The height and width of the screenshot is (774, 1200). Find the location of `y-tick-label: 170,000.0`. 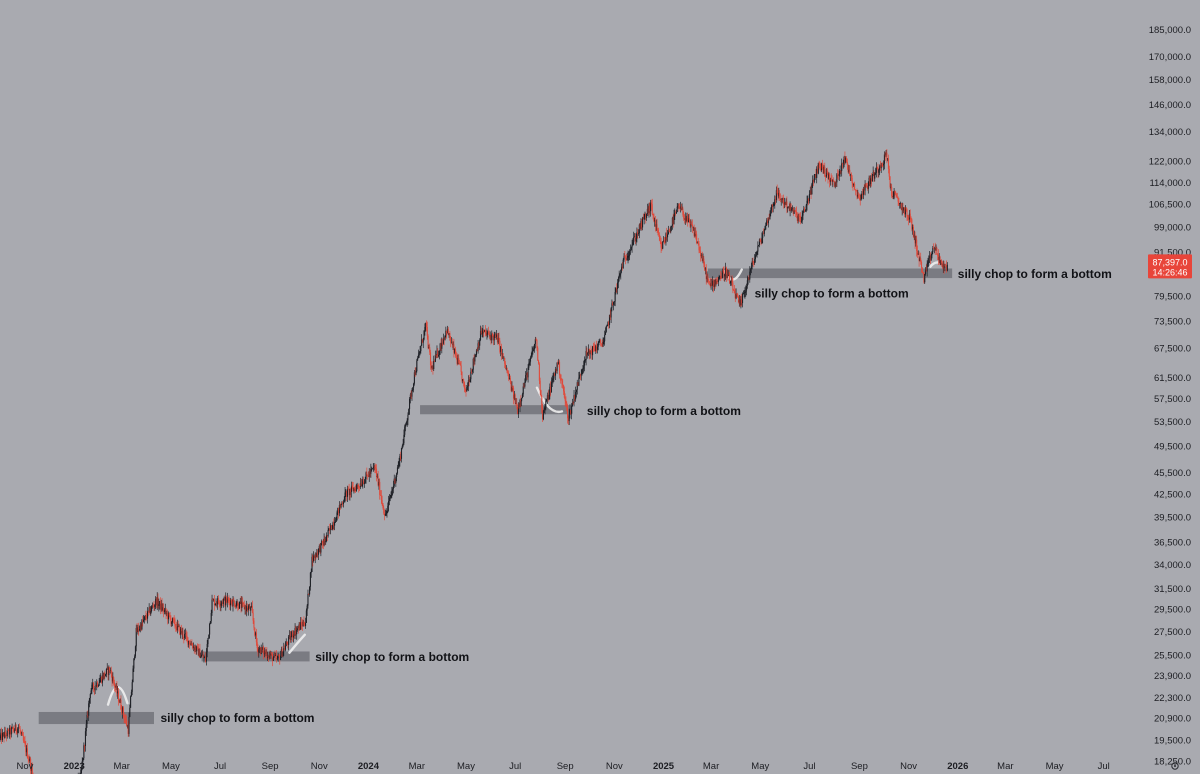

y-tick-label: 170,000.0 is located at coordinates (1170, 57).